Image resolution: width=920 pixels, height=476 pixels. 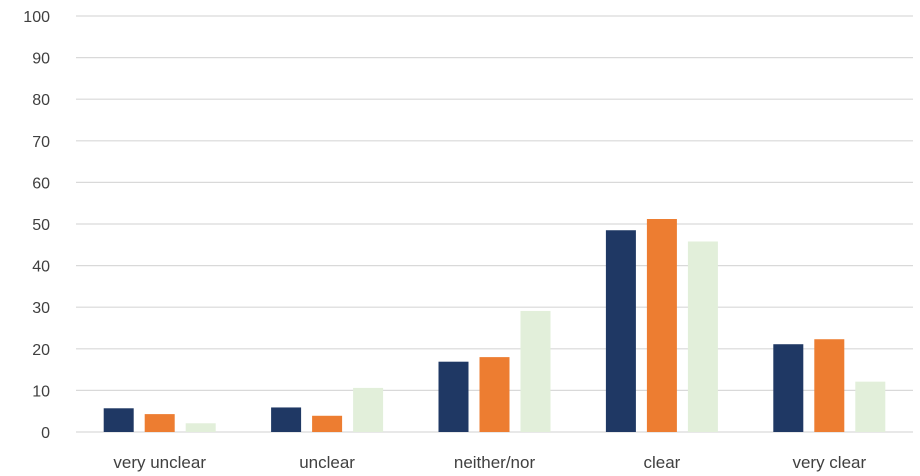 What do you see at coordinates (45, 433) in the screenshot?
I see `y-tick-label: 0` at bounding box center [45, 433].